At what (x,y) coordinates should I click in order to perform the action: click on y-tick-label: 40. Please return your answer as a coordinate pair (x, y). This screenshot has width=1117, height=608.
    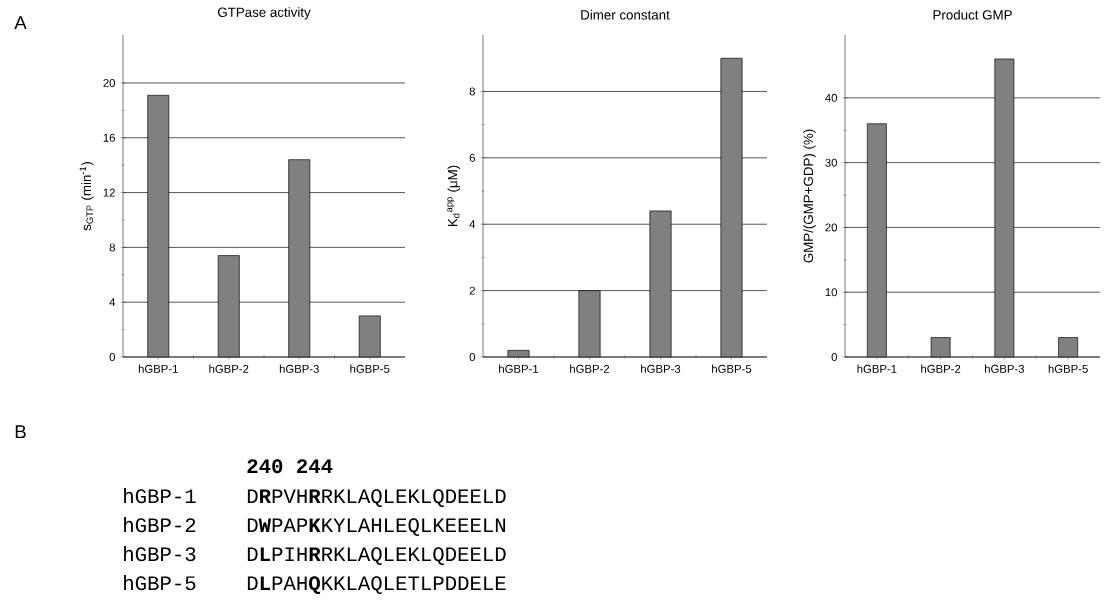
    Looking at the image, I should click on (831, 97).